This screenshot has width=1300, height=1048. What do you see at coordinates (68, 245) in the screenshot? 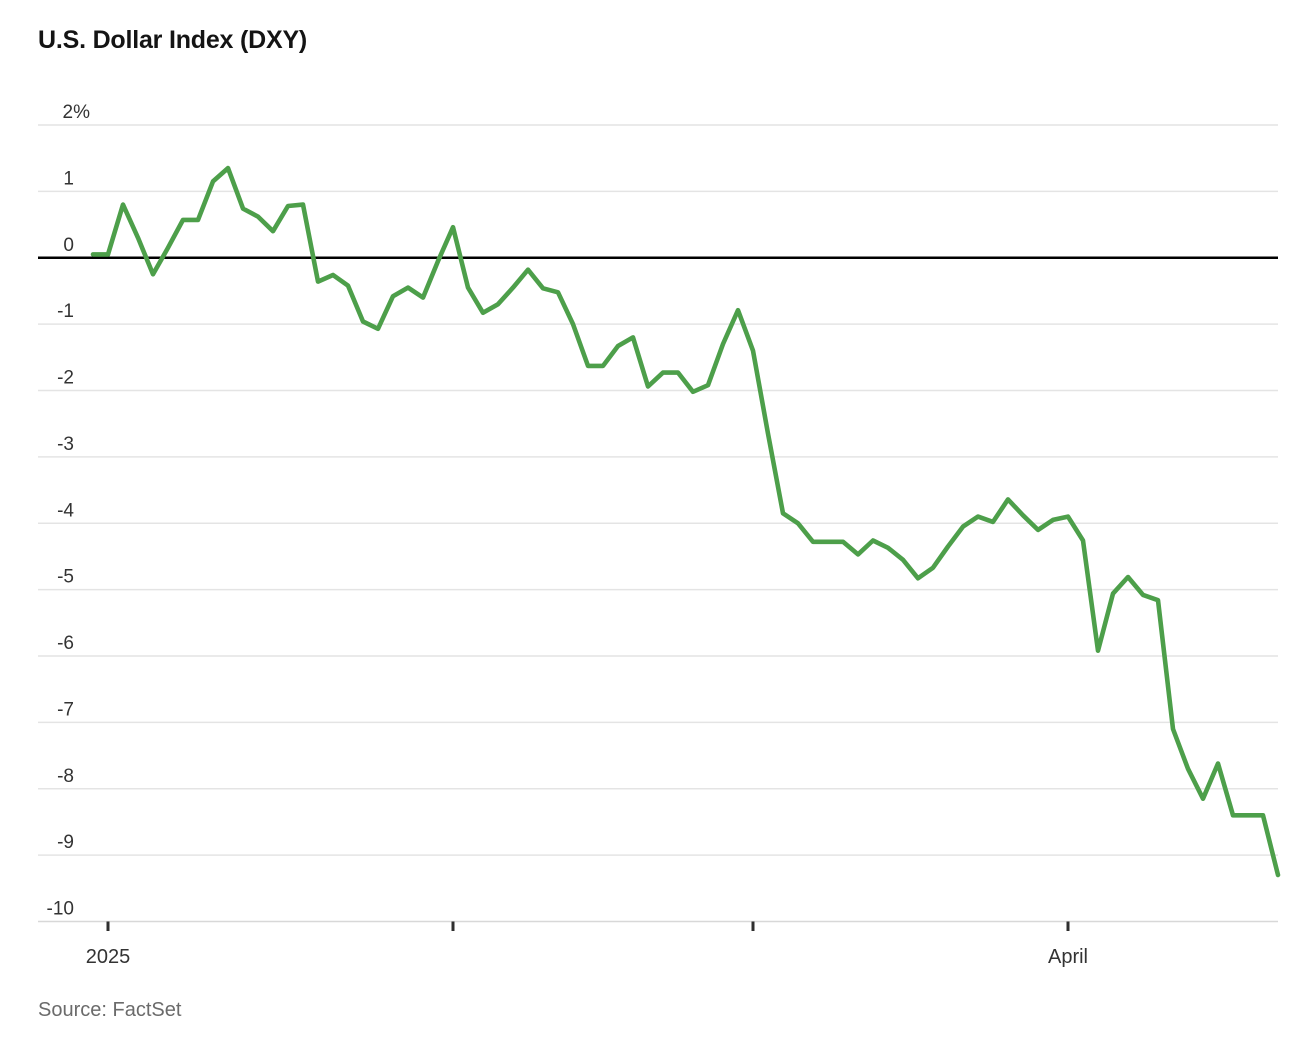
I see `y-tick-label: 0` at bounding box center [68, 245].